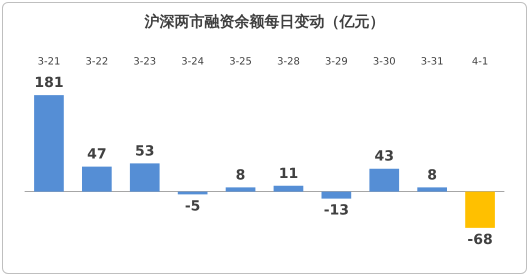 This screenshot has width=529, height=276. What do you see at coordinates (97, 62) in the screenshot?
I see `x-tick-label: 3-22` at bounding box center [97, 62].